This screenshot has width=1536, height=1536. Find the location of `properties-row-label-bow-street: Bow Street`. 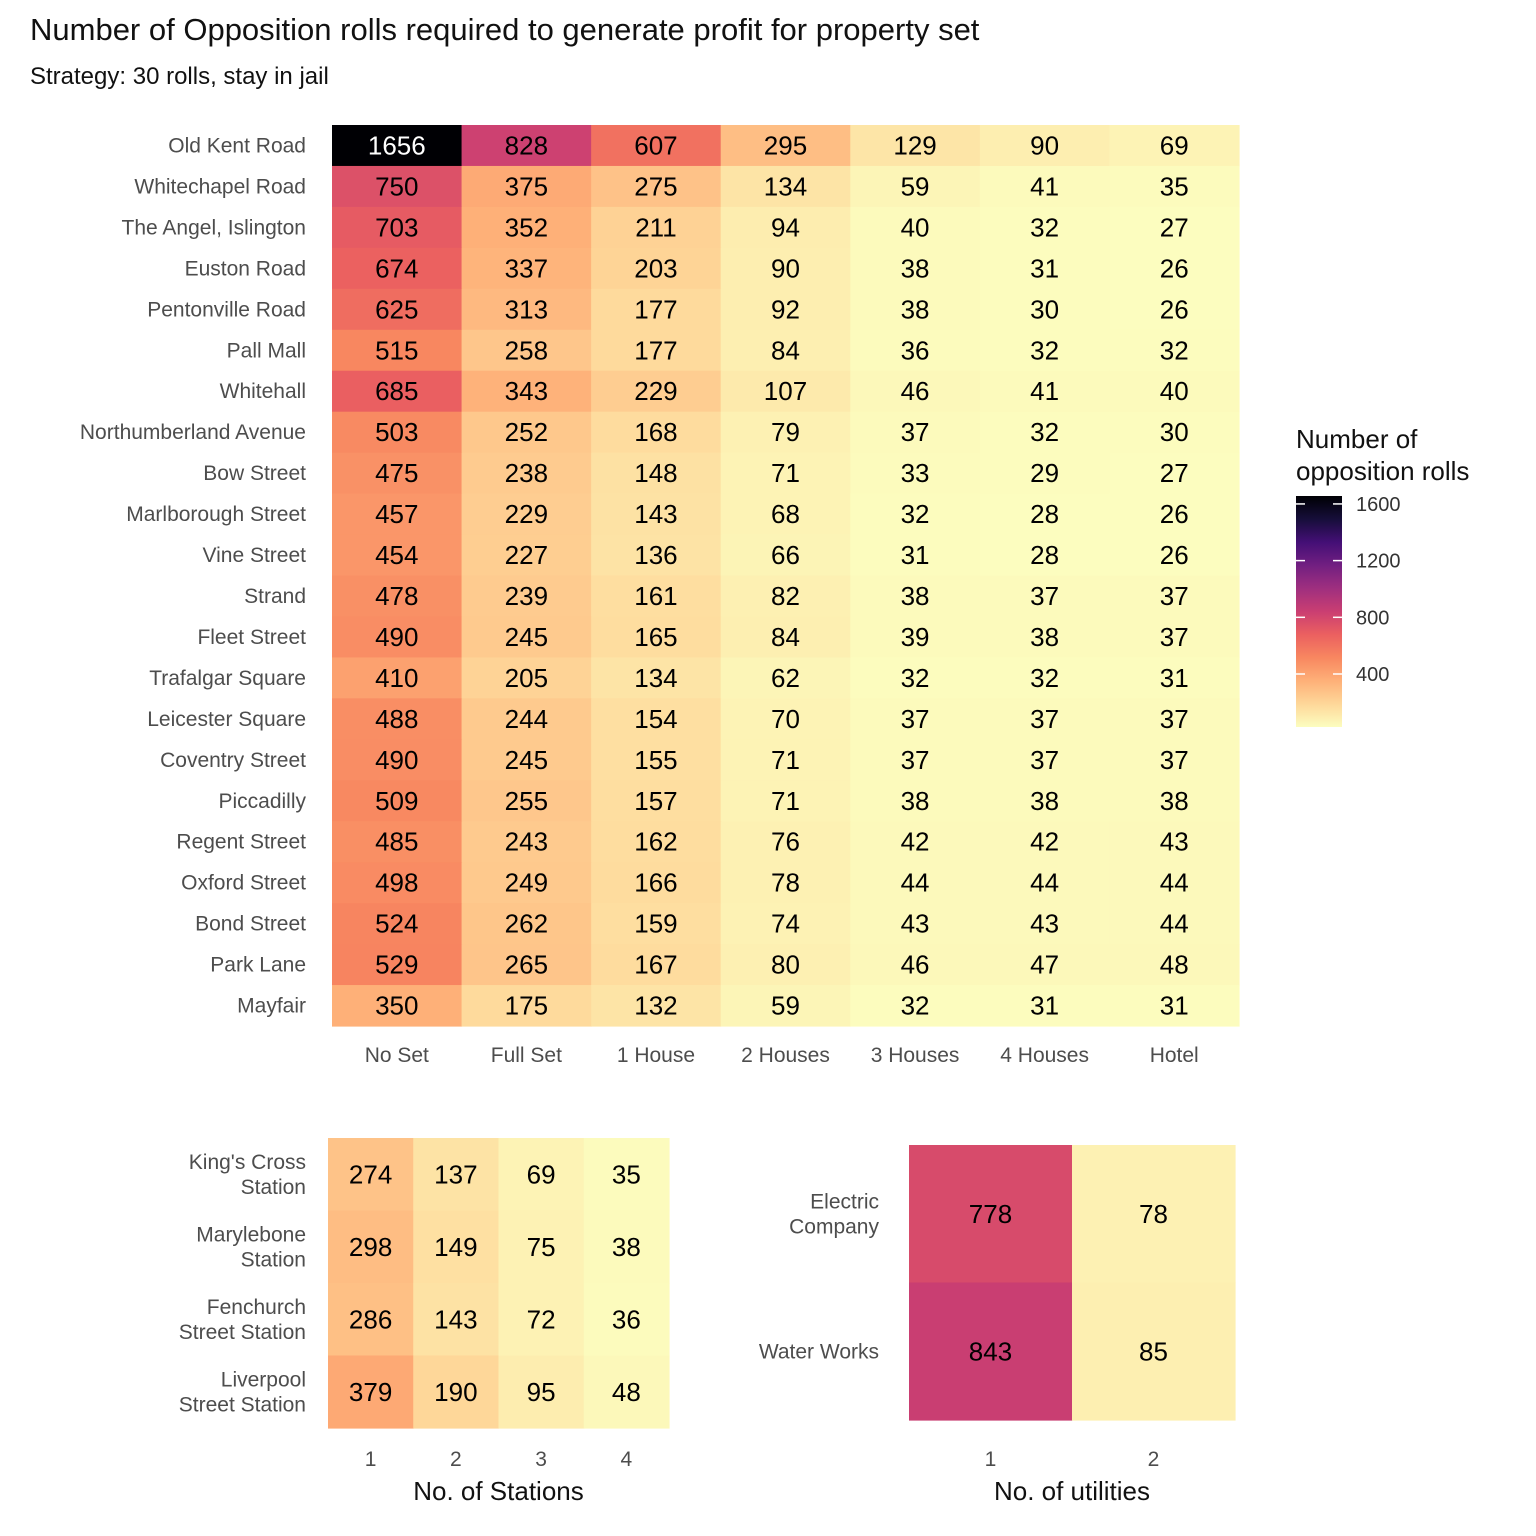

properties-row-label-bow-street: Bow Street is located at coordinates (254, 473).